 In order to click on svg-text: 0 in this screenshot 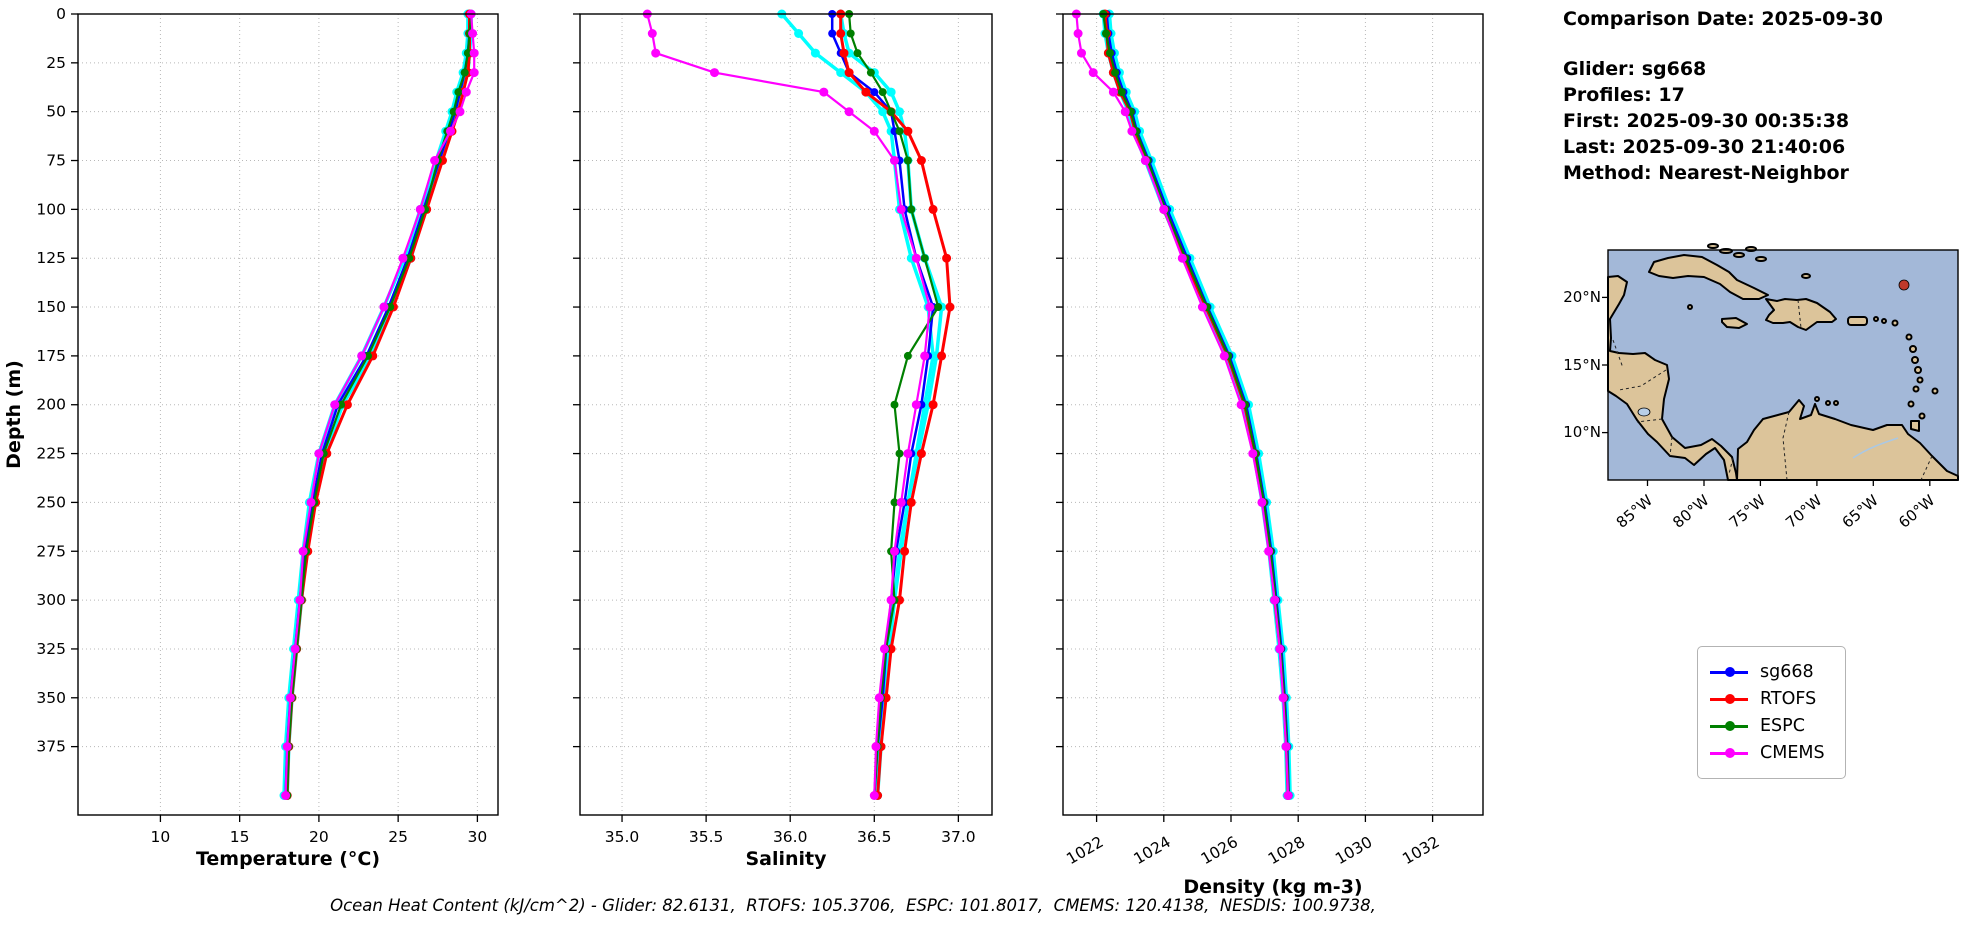, I will do `click(61, 14)`.